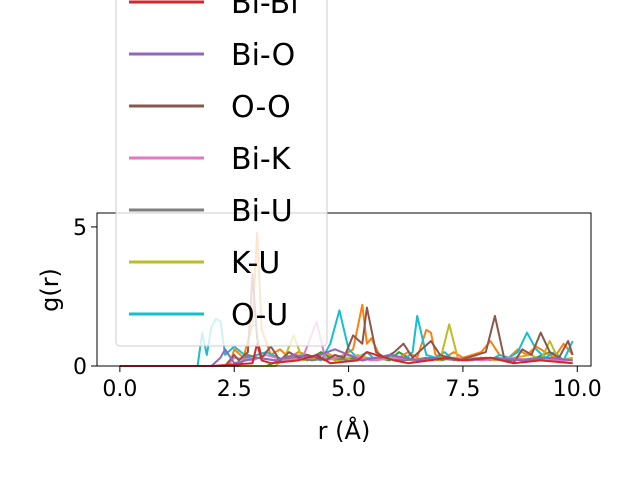  Describe the element at coordinates (119, 389) in the screenshot. I see `x-tick-label: 0.0` at that location.